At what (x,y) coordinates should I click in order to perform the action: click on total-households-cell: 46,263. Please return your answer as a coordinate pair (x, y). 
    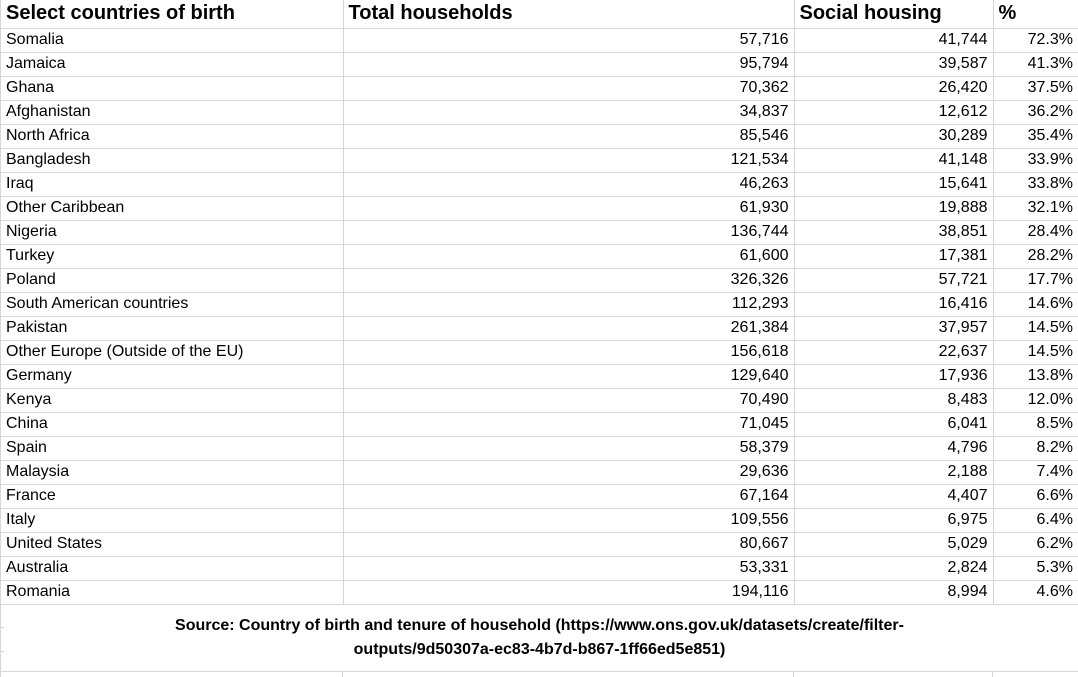
    Looking at the image, I should click on (569, 184).